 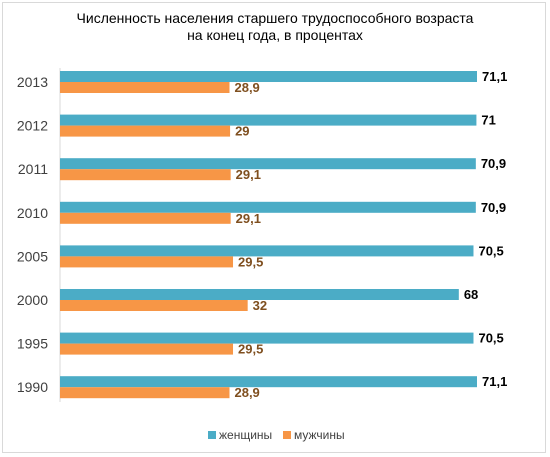 What do you see at coordinates (250, 261) in the screenshot?
I see `value-label-men-2005: 29,5` at bounding box center [250, 261].